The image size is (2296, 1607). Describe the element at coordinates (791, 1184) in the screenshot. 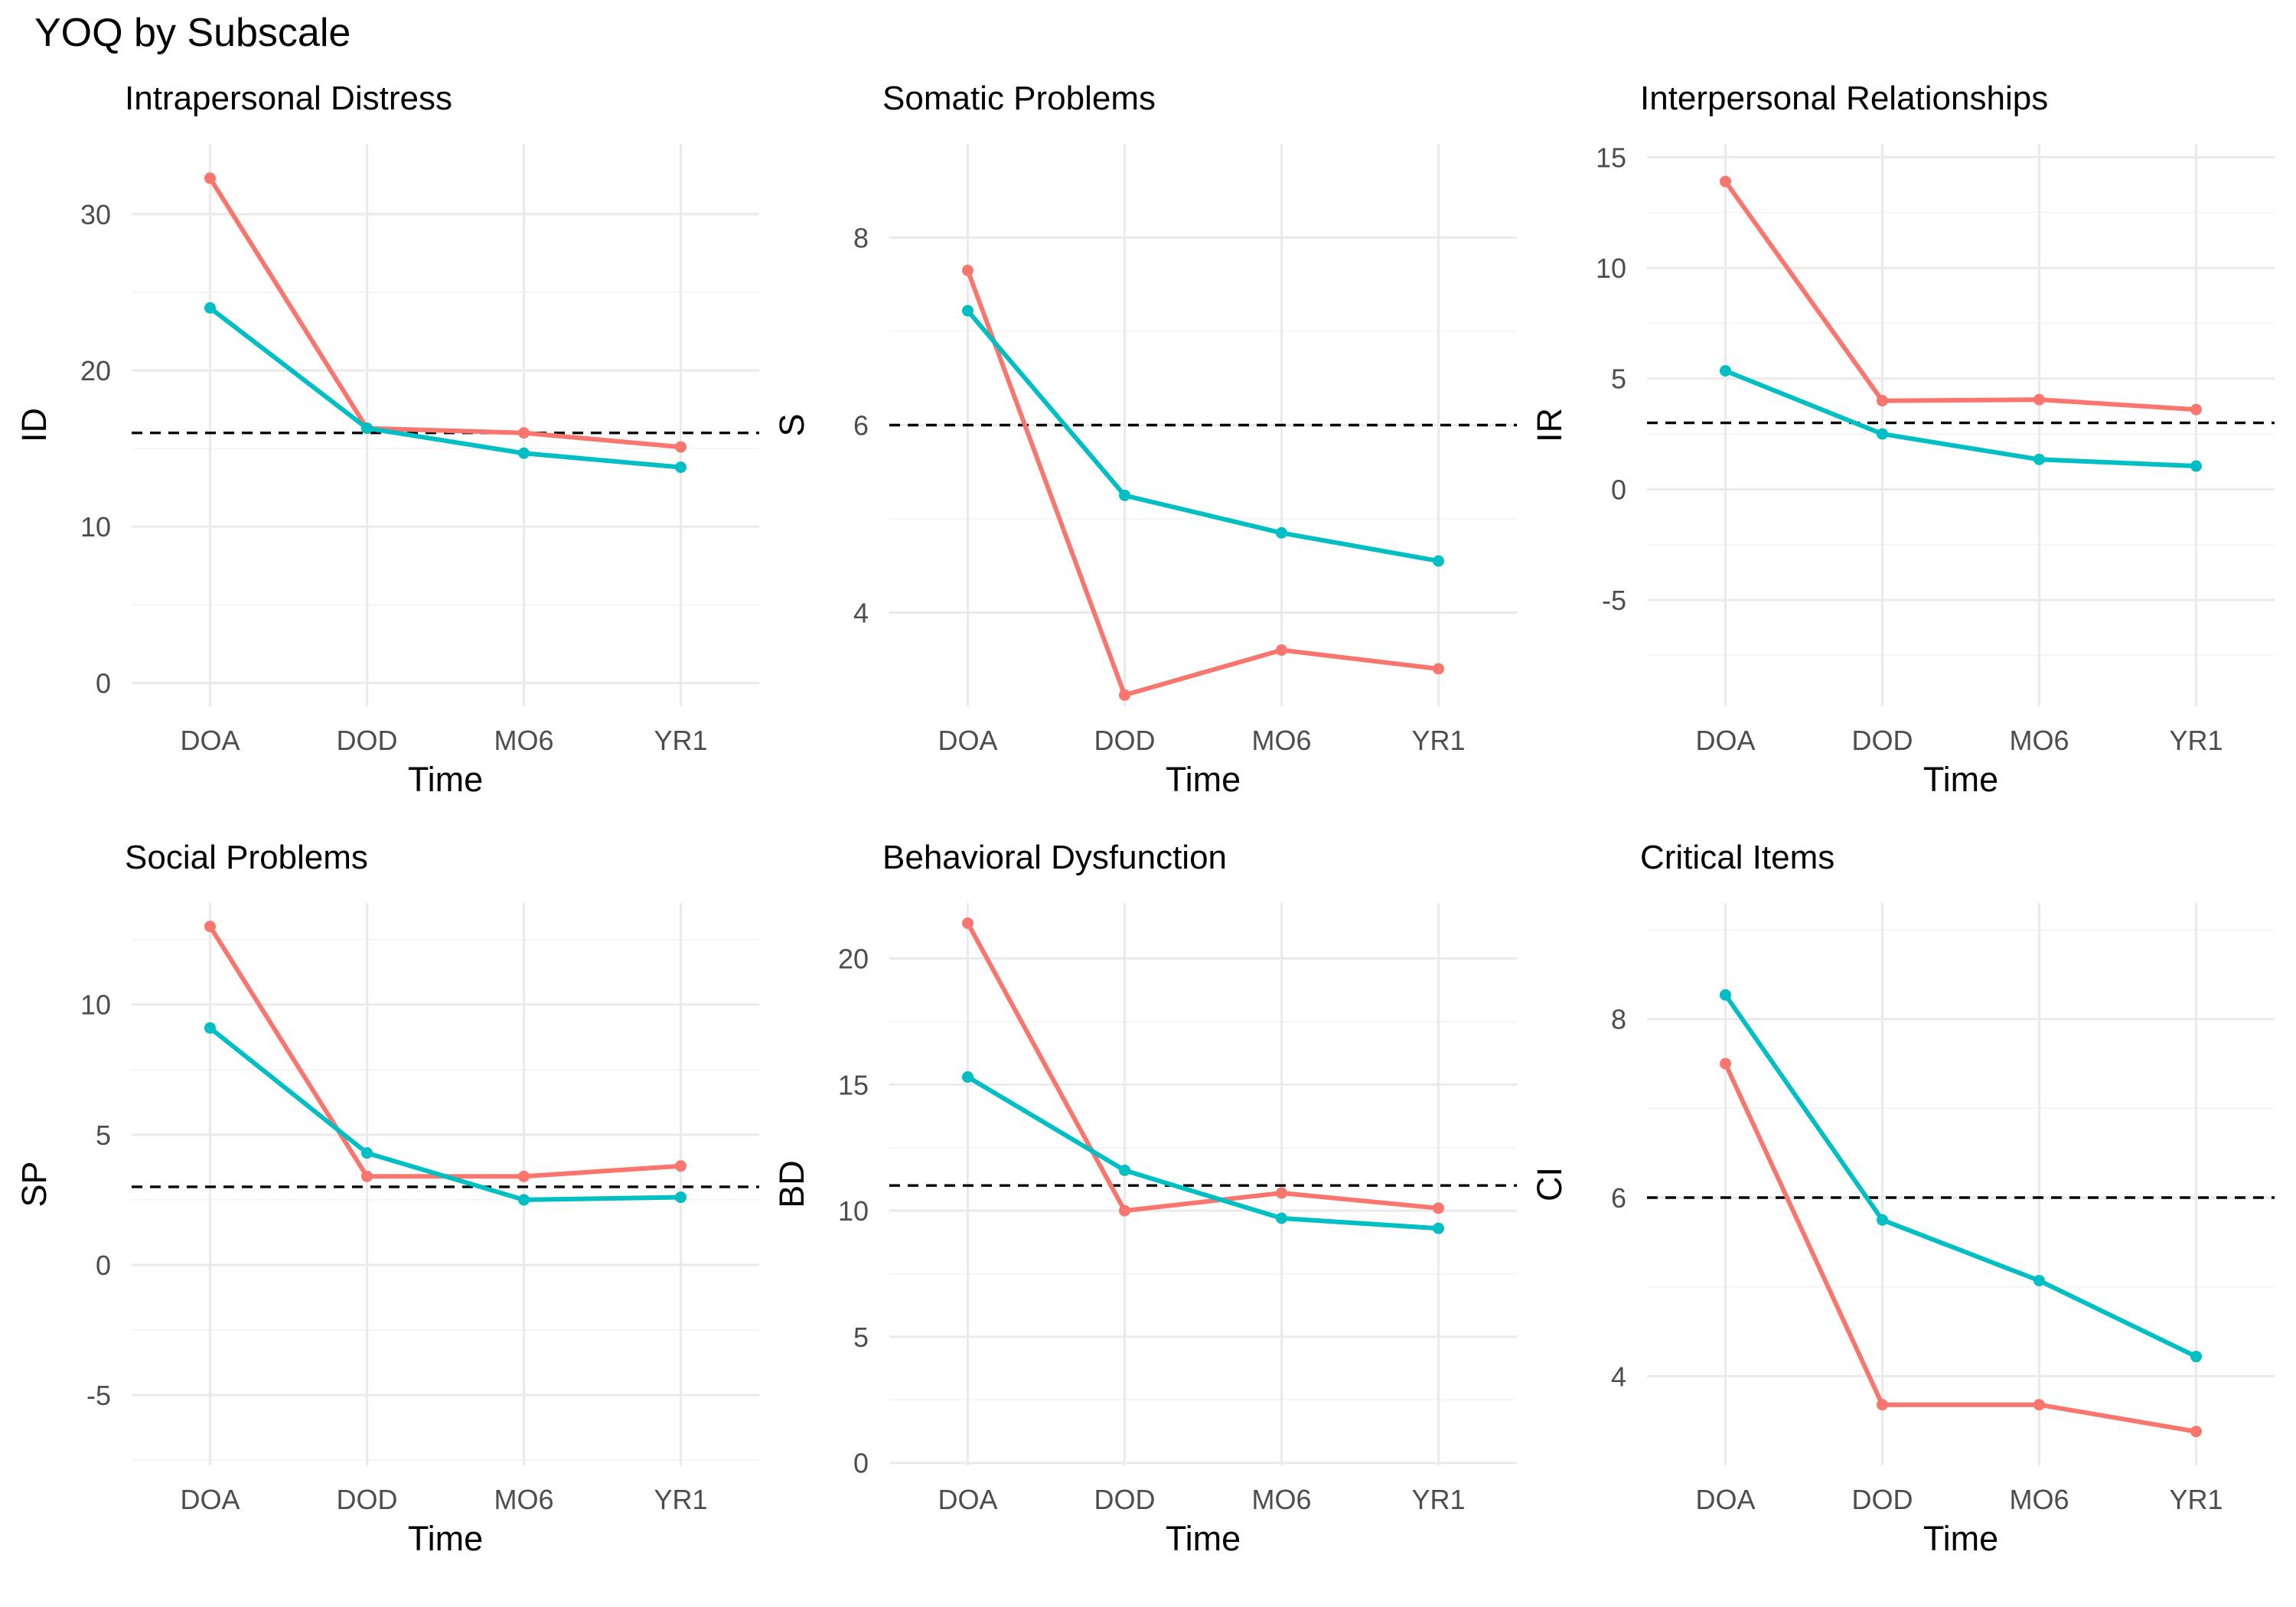

I see `y-axis-title: BD` at that location.